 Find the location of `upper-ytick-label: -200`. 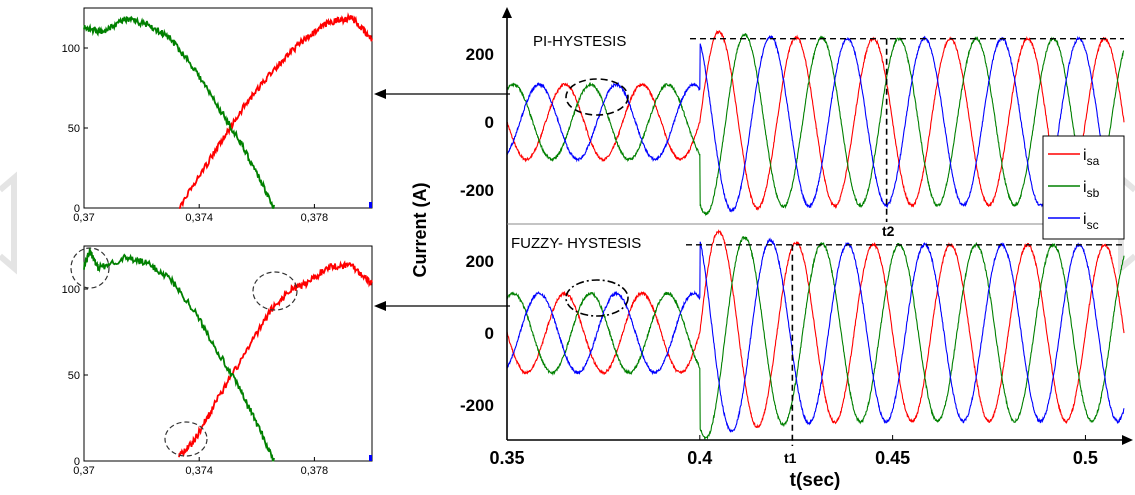

upper-ytick-label: -200 is located at coordinates (477, 190).